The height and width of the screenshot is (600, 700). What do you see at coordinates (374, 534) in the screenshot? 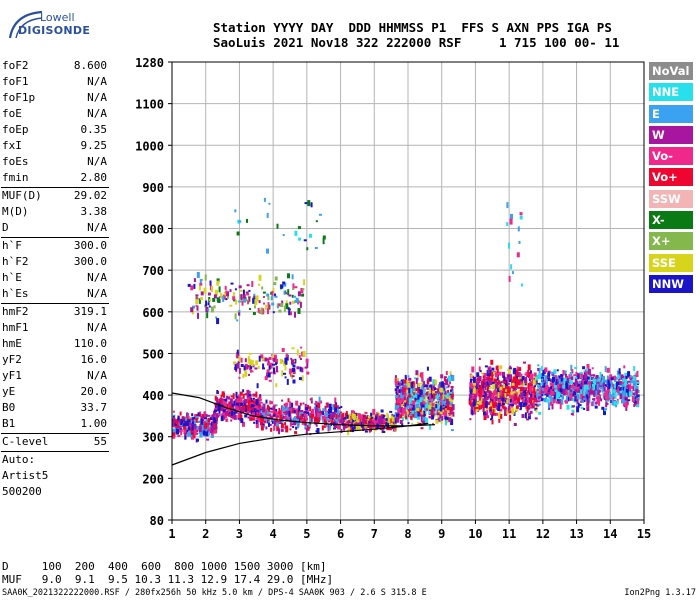
I see `x-tick-label: 7` at bounding box center [374, 534].